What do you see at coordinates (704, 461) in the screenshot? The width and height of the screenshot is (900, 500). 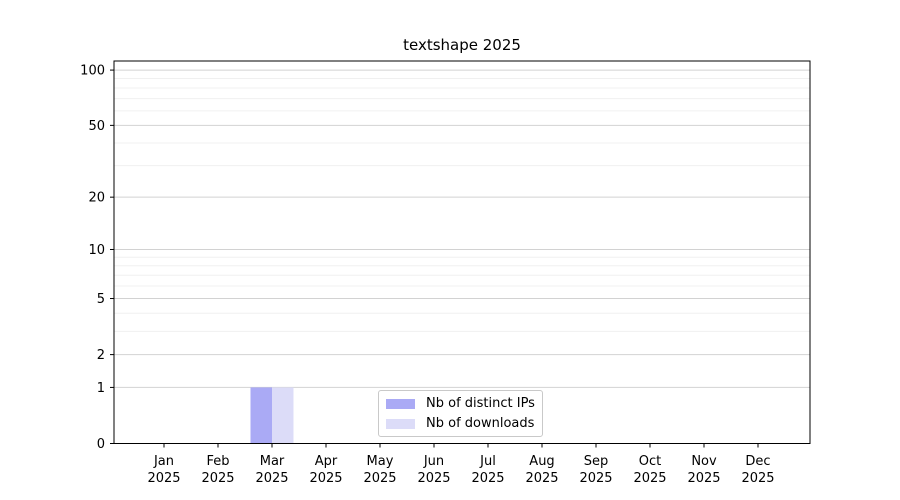 I see `x-tick-label-month: Nov` at bounding box center [704, 461].